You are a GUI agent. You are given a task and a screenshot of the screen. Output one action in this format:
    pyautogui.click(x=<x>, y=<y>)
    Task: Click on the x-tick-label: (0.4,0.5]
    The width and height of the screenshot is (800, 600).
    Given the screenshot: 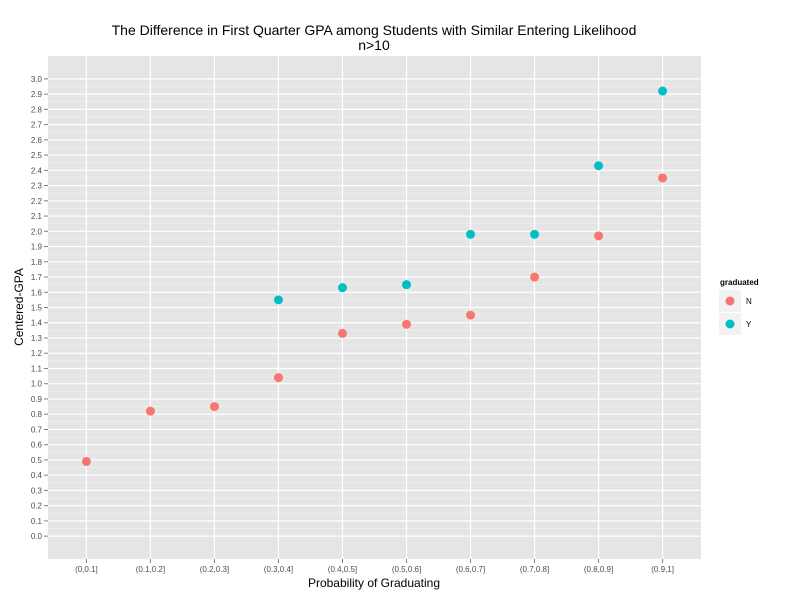 What is the action you would take?
    pyautogui.click(x=342, y=569)
    